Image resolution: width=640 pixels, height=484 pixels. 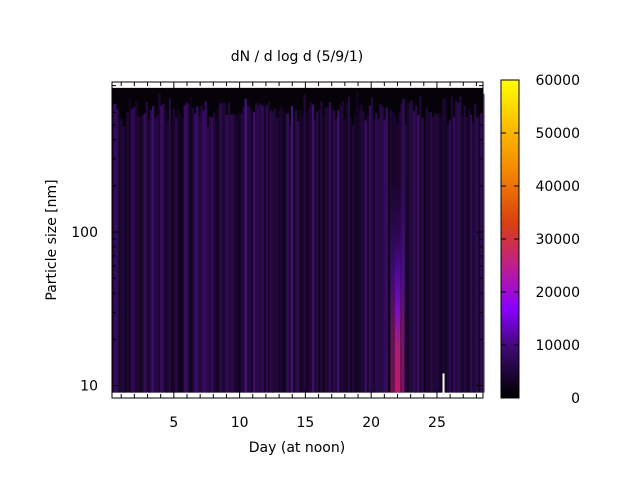 What do you see at coordinates (305, 423) in the screenshot?
I see `x-tick-label: 15` at bounding box center [305, 423].